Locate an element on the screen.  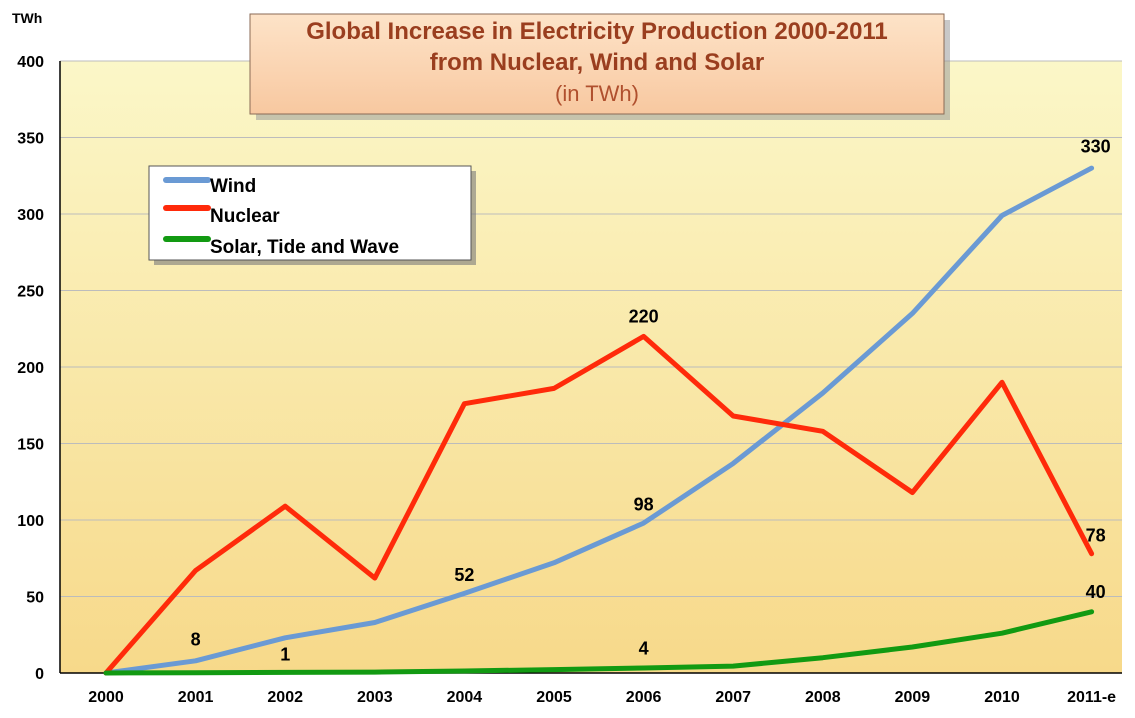
data-label-2001-8: 8 is located at coordinates (196, 639).